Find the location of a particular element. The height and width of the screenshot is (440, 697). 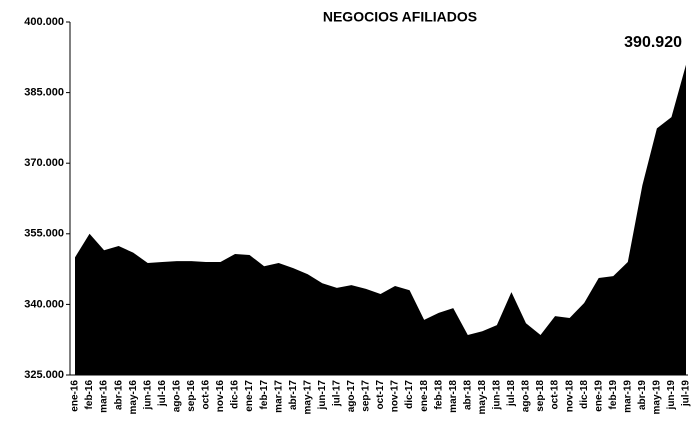

x-tick-label: may-18 is located at coordinates (482, 397).